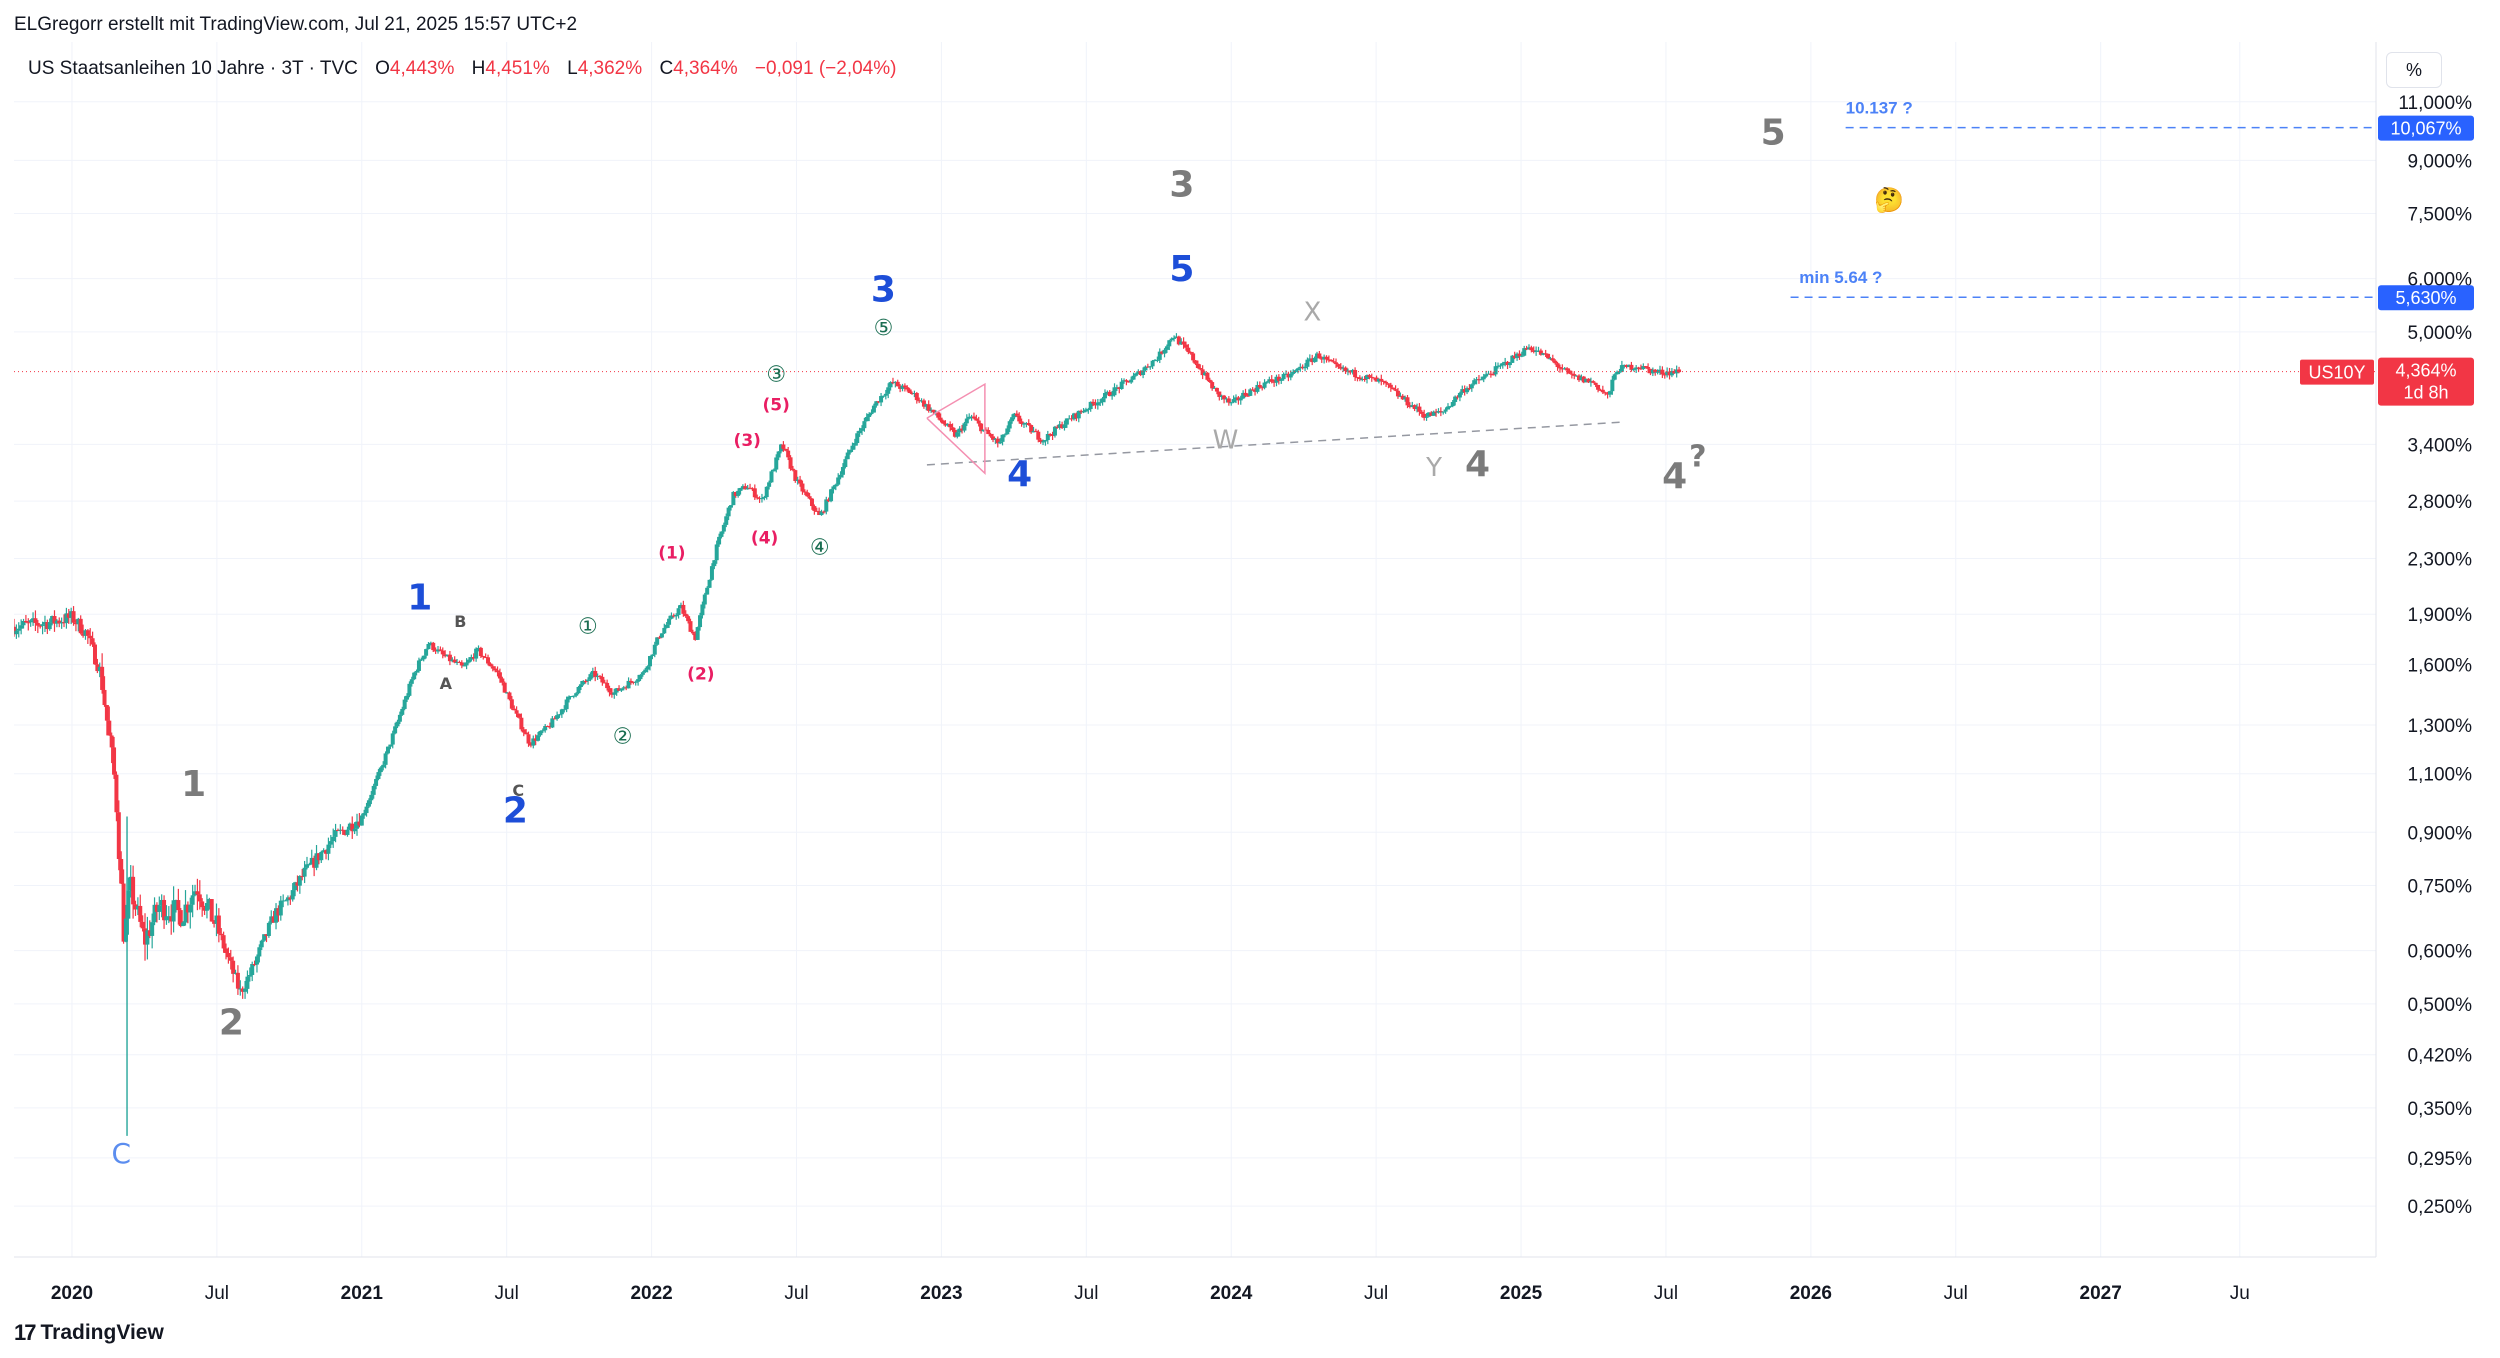  I want to click on symbol-title: US Staatsanleihen 10 Jahre · 3T · TVC, so click(193, 68).